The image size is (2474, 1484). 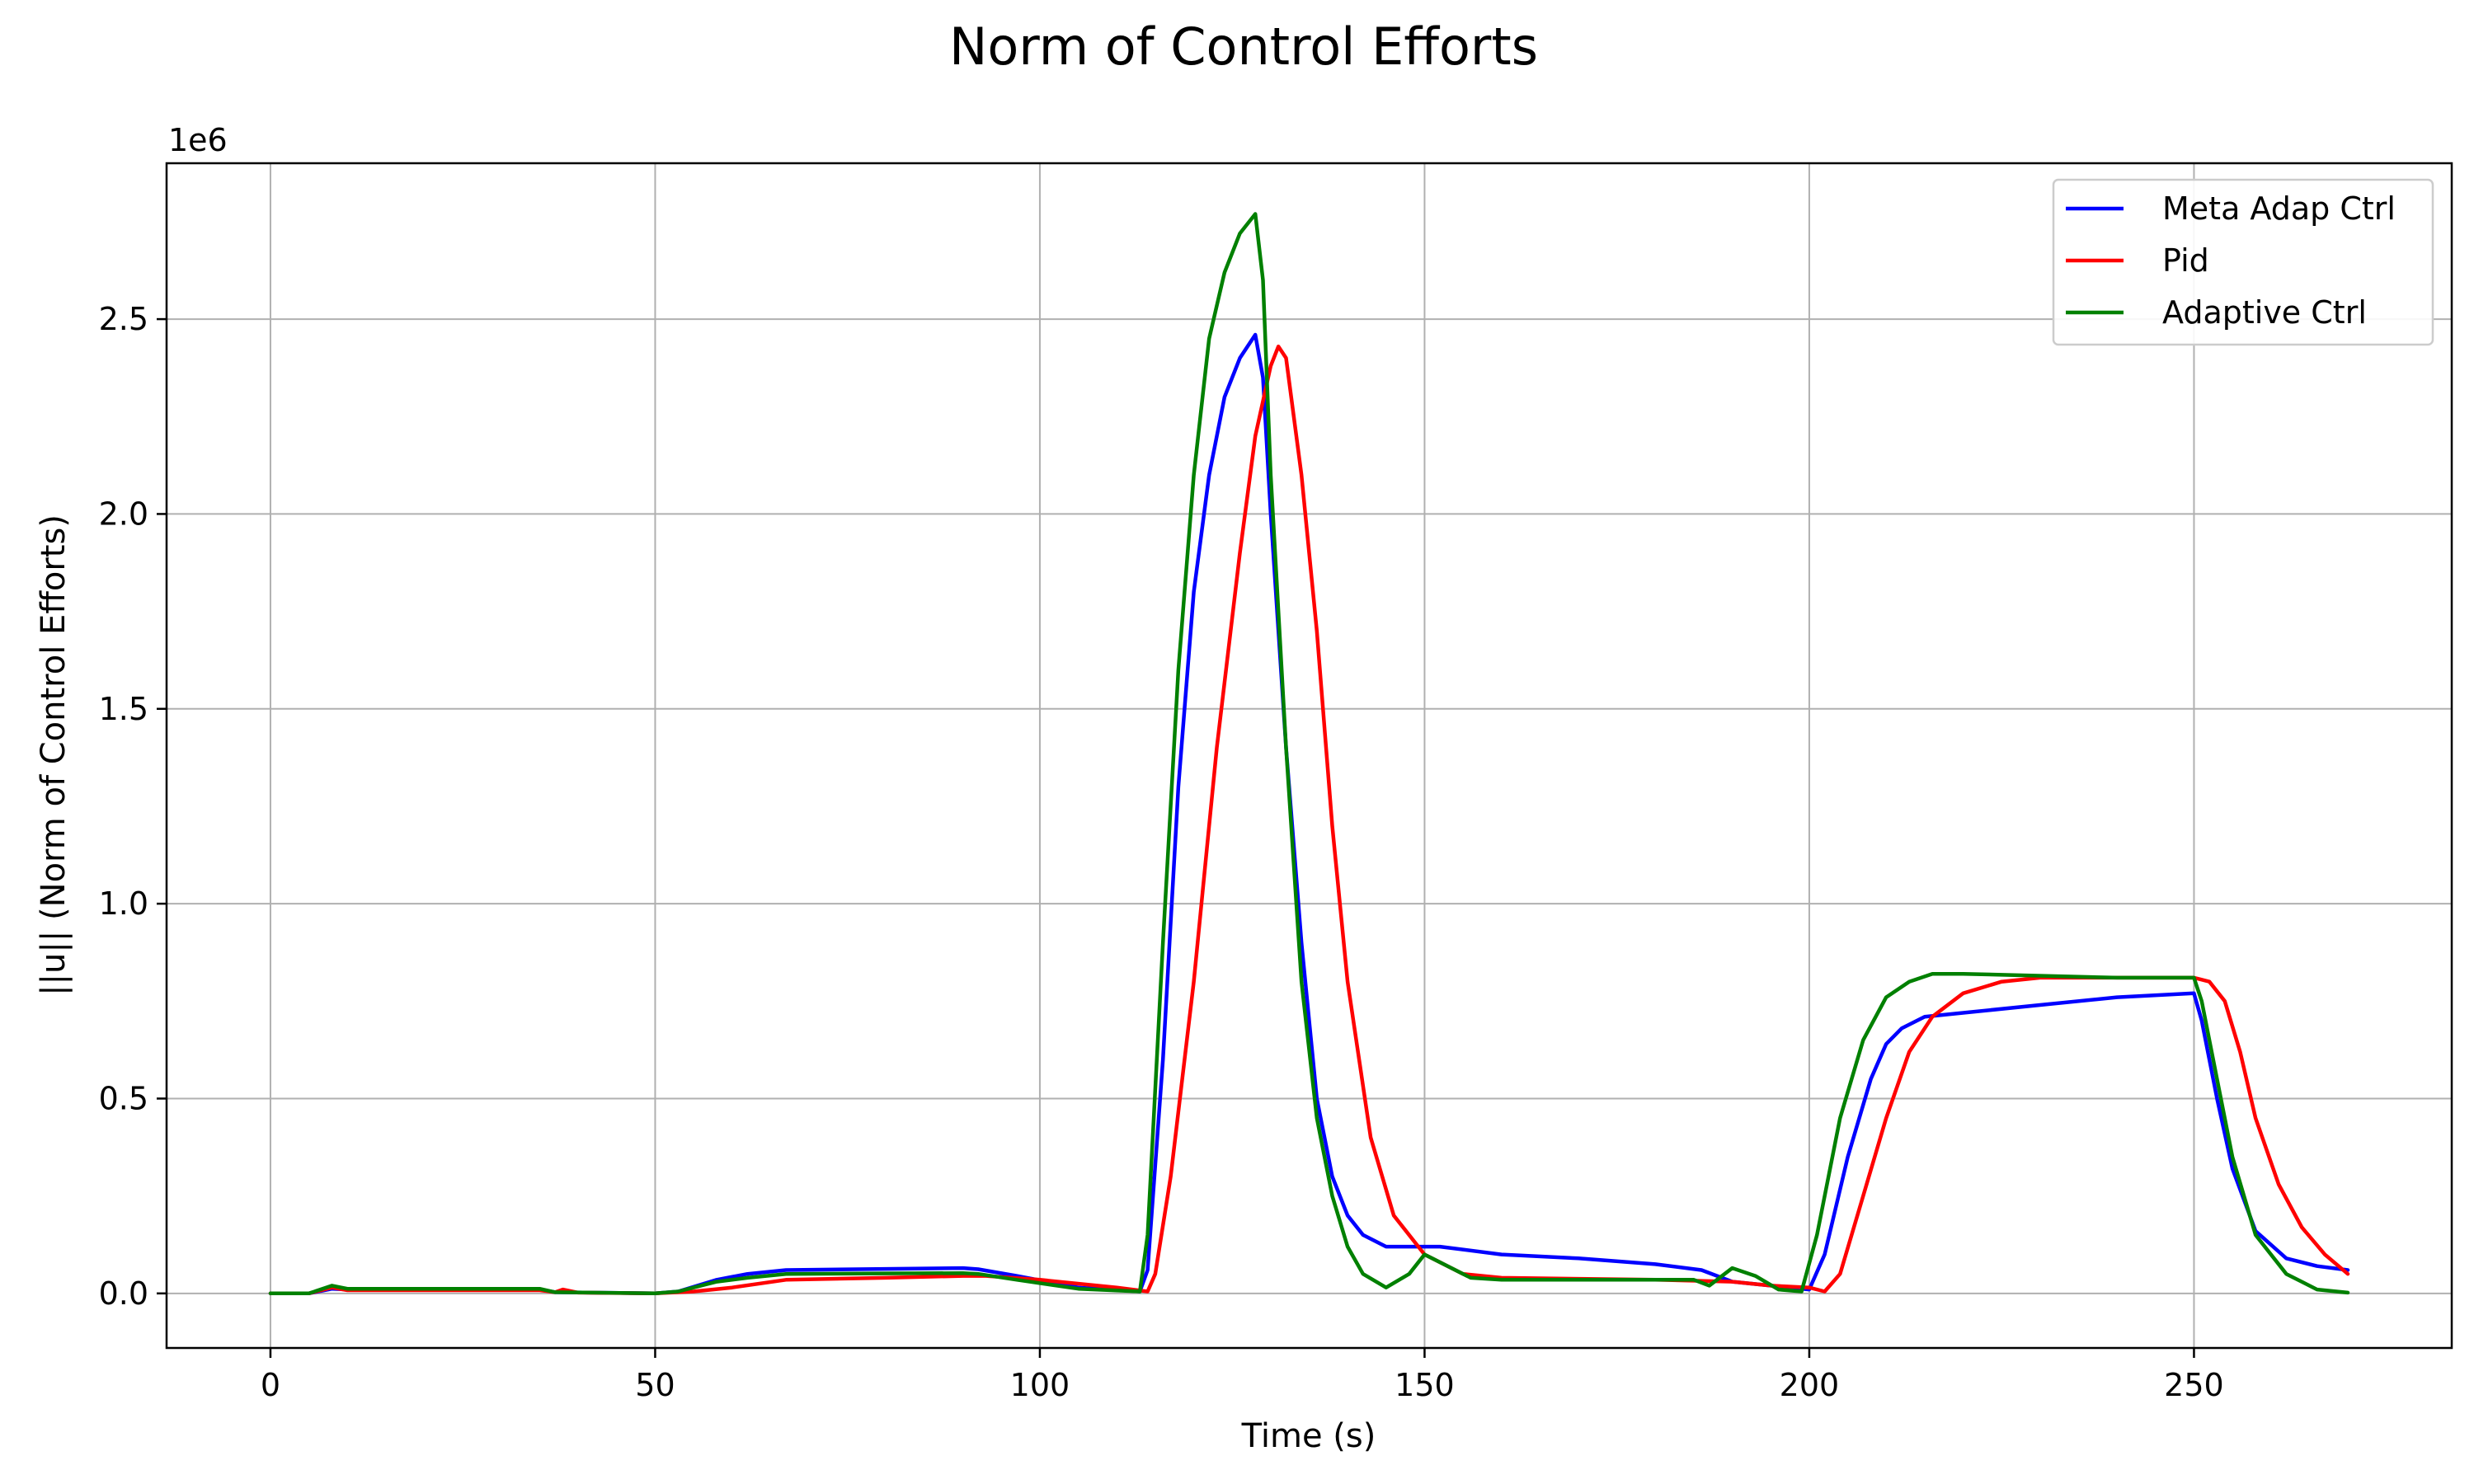 What do you see at coordinates (1308, 1436) in the screenshot?
I see `x-axis-label: Time (s)` at bounding box center [1308, 1436].